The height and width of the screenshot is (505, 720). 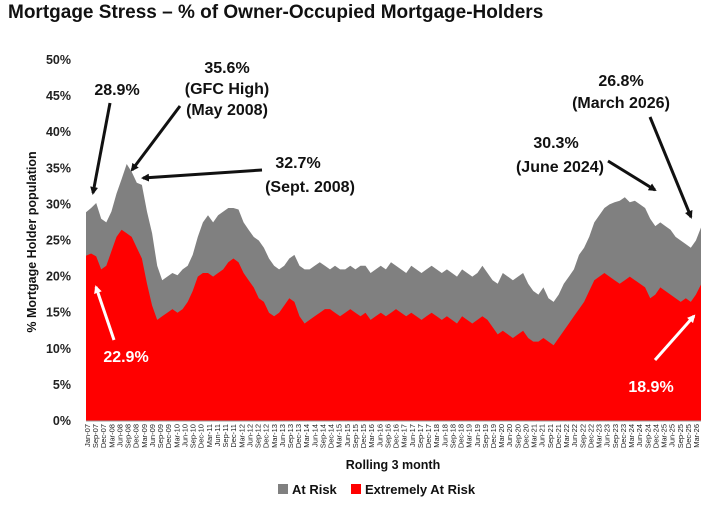 I want to click on x-tick-label: Mar-14, so click(x=306, y=436).